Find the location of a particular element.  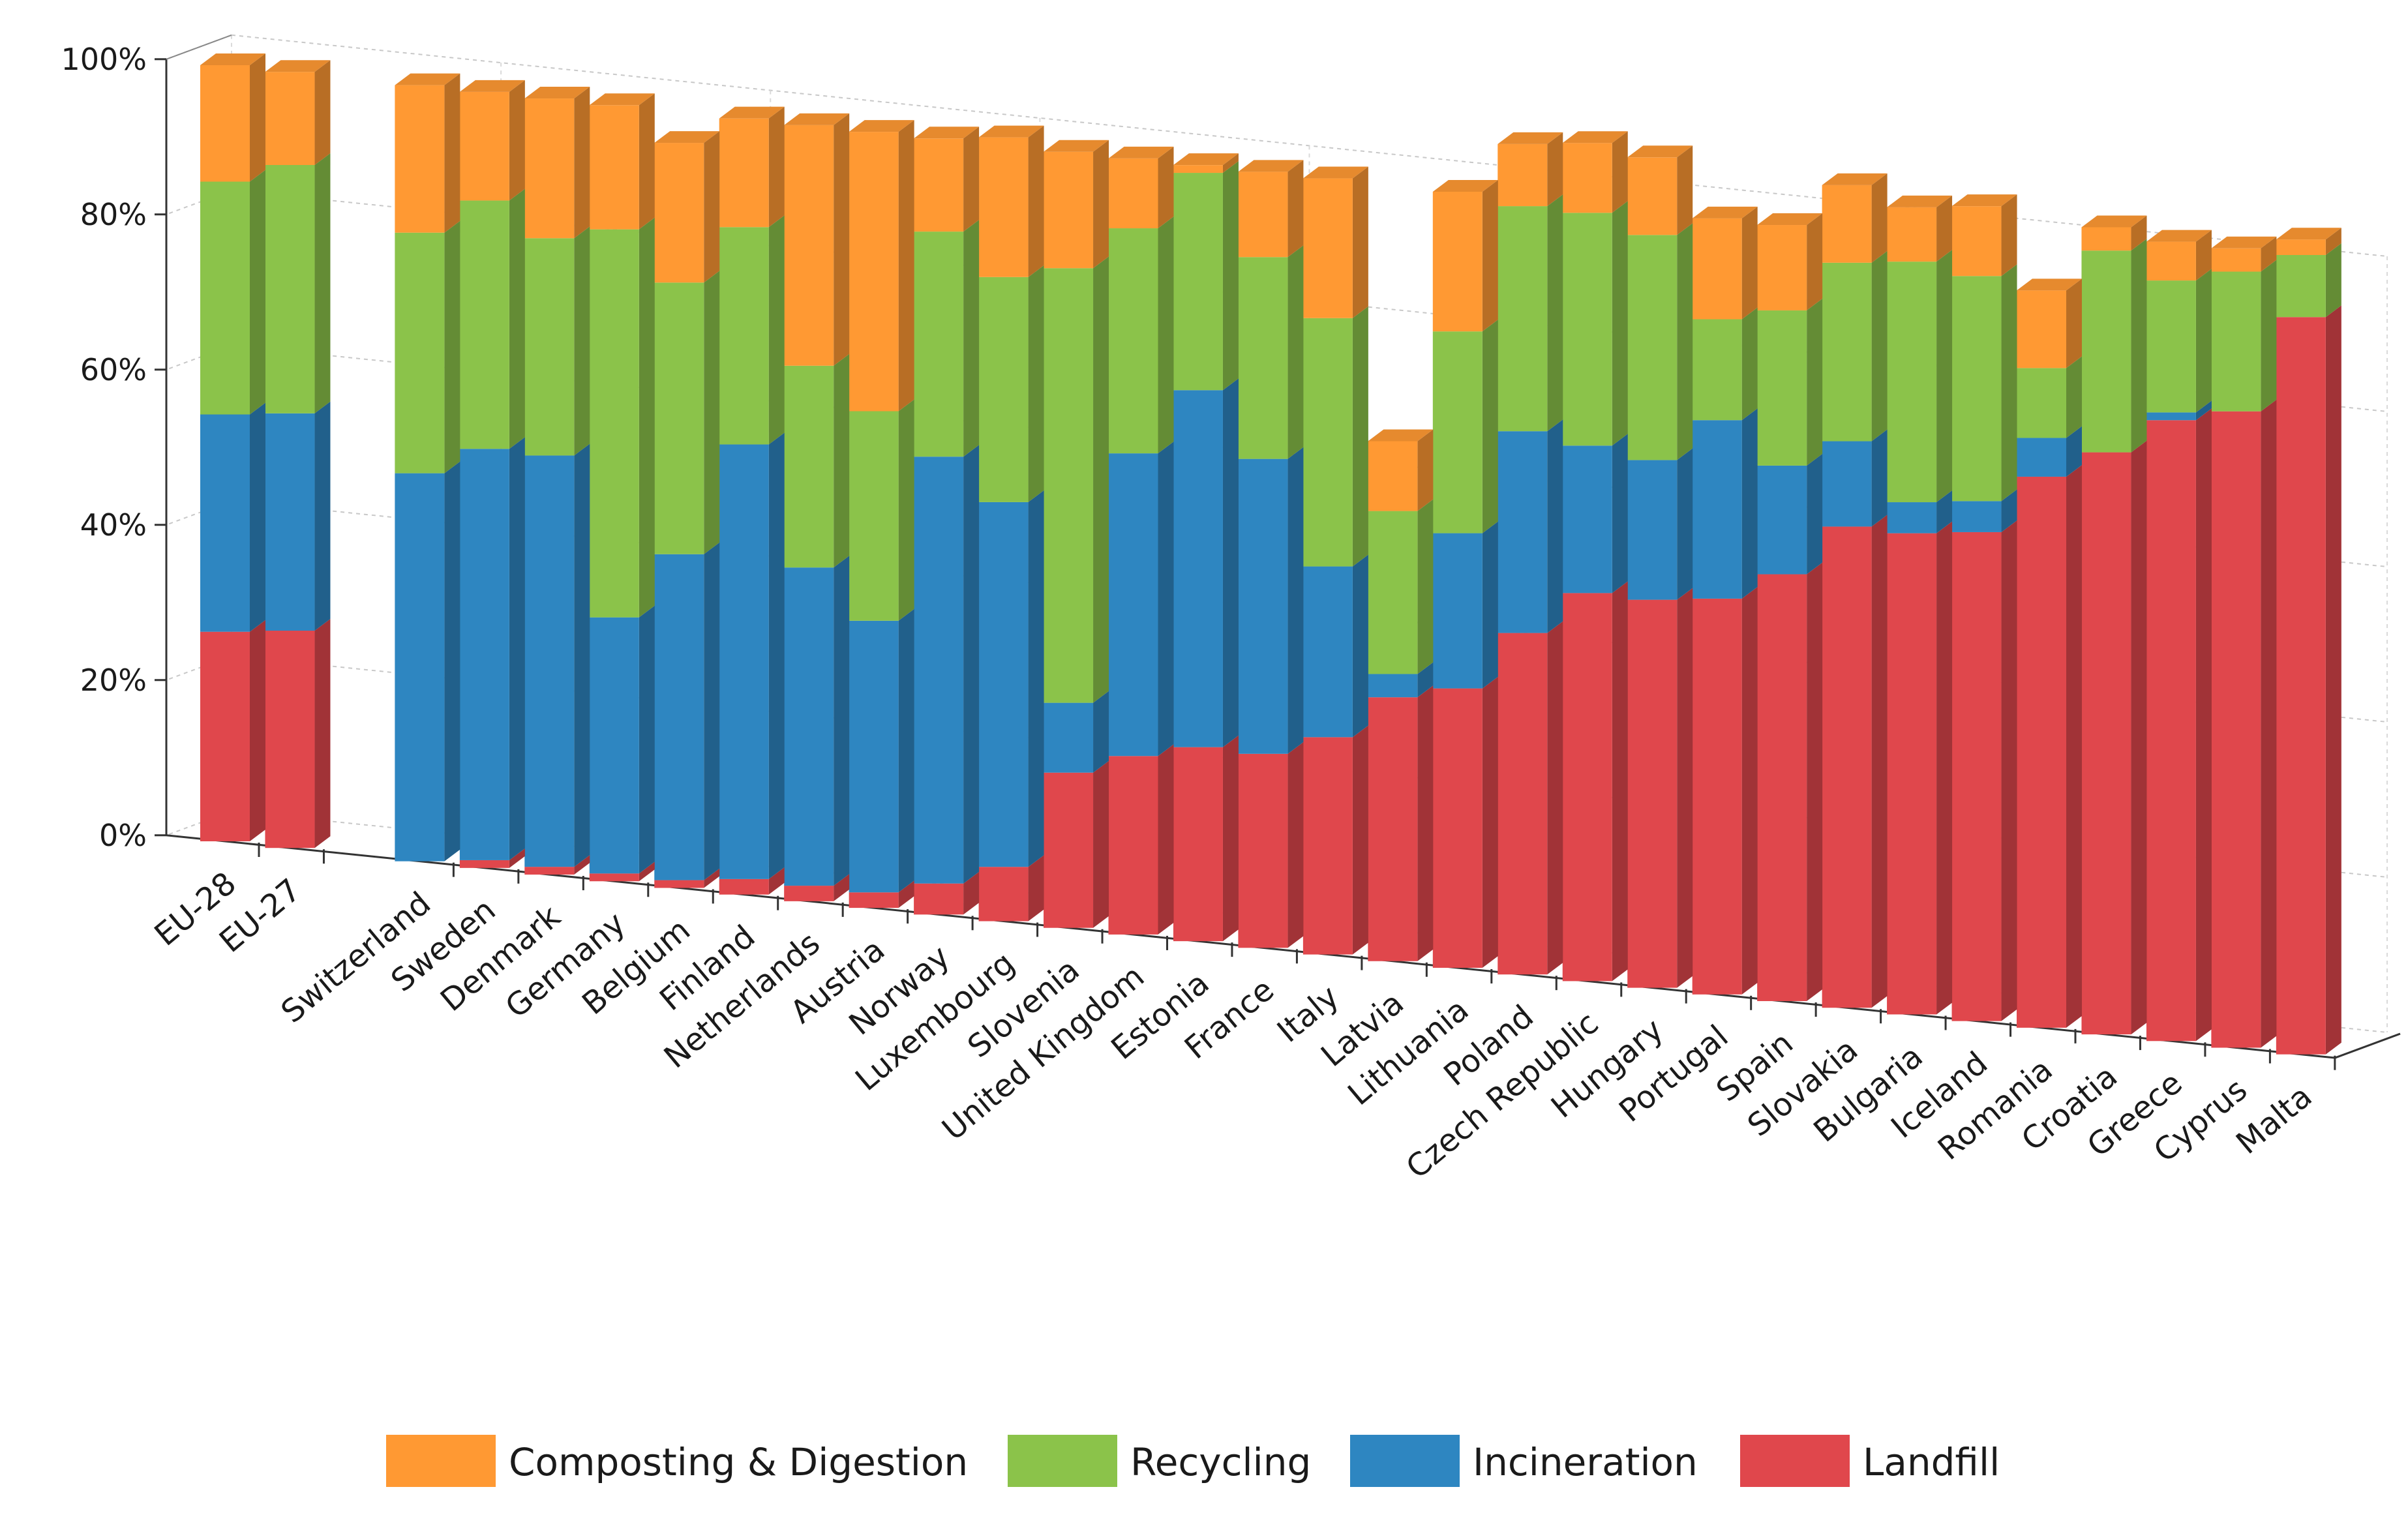

legend-swatch-composting is located at coordinates (441, 1461).